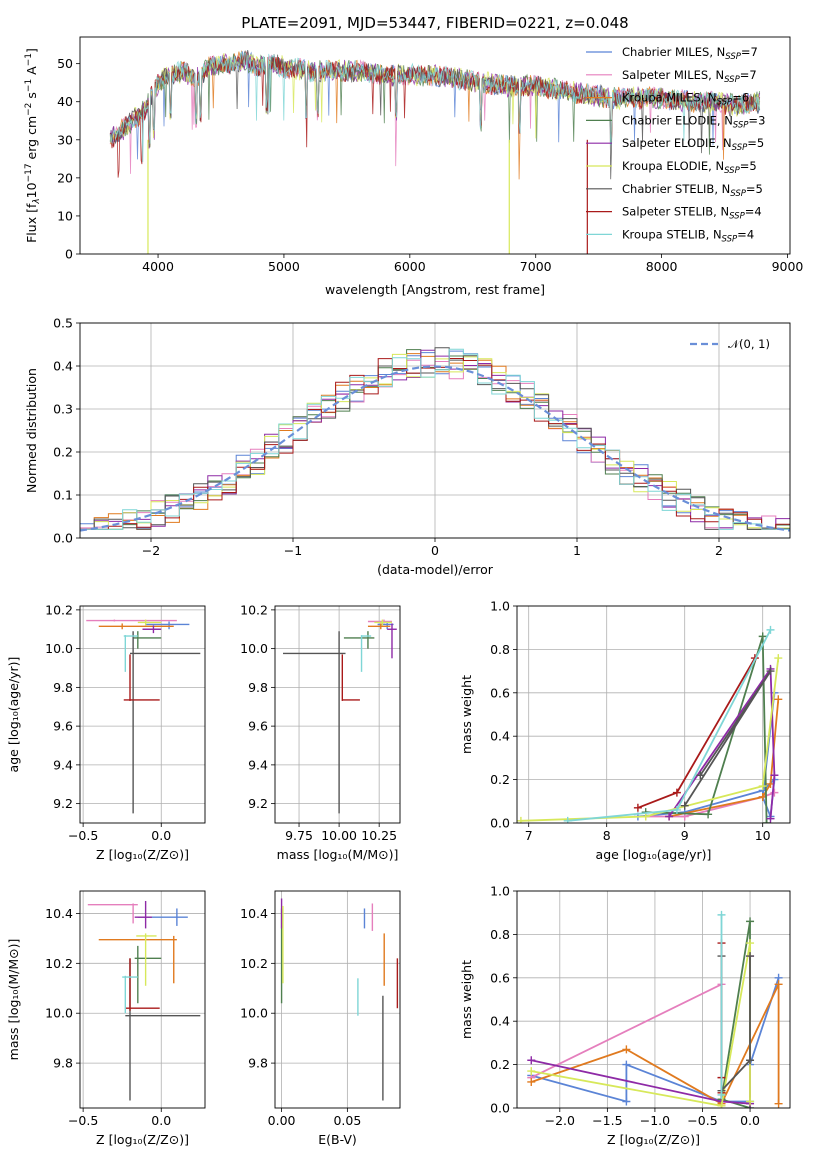 The width and height of the screenshot is (819, 1170). I want to click on x-tick-label: −1.0, so click(655, 1120).